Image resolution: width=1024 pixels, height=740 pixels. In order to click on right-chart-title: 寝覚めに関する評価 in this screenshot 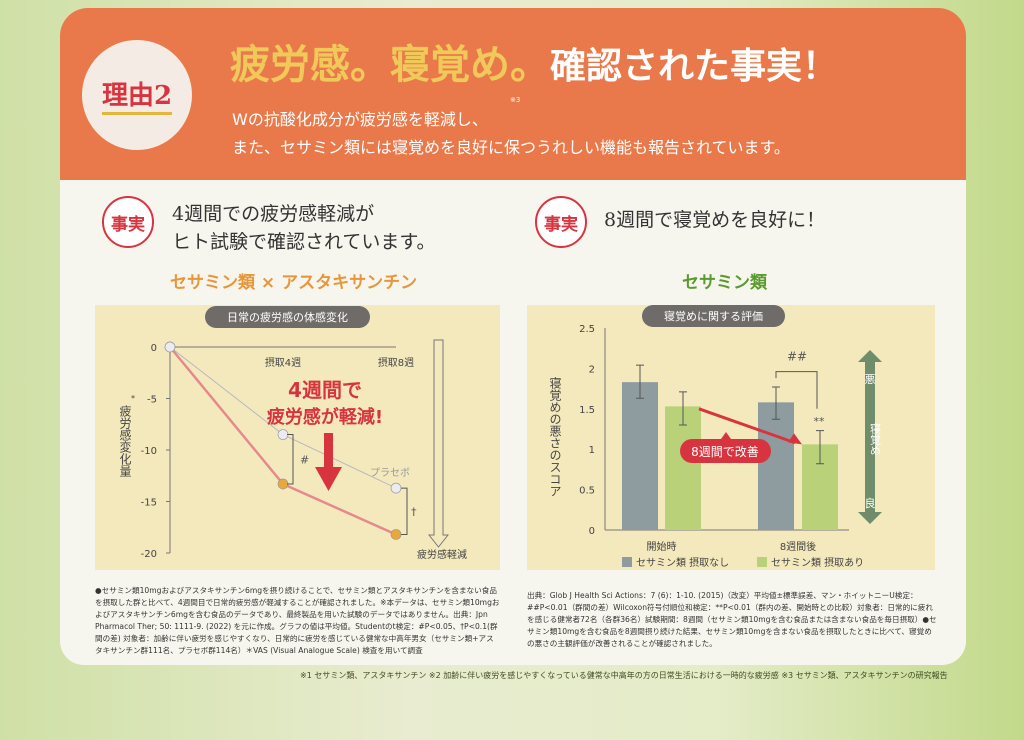, I will do `click(713, 316)`.